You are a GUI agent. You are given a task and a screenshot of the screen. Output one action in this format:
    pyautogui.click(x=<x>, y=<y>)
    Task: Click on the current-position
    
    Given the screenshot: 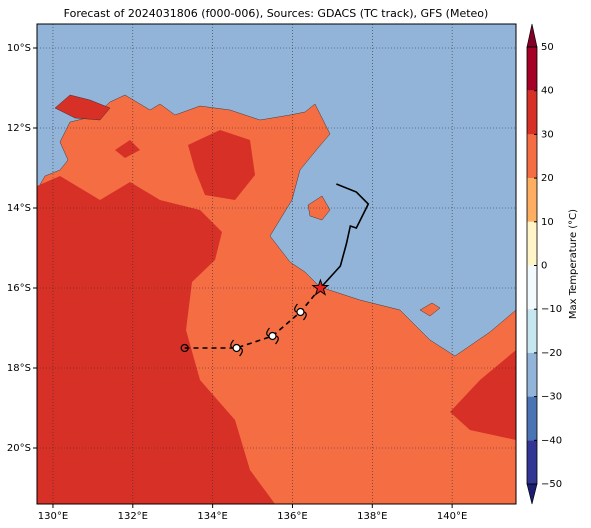 What is the action you would take?
    pyautogui.click(x=320, y=287)
    